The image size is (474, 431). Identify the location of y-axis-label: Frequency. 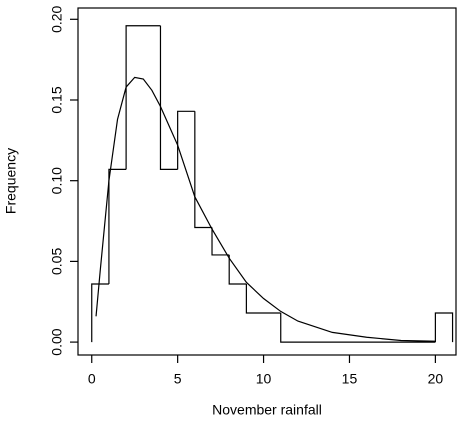
(11, 181).